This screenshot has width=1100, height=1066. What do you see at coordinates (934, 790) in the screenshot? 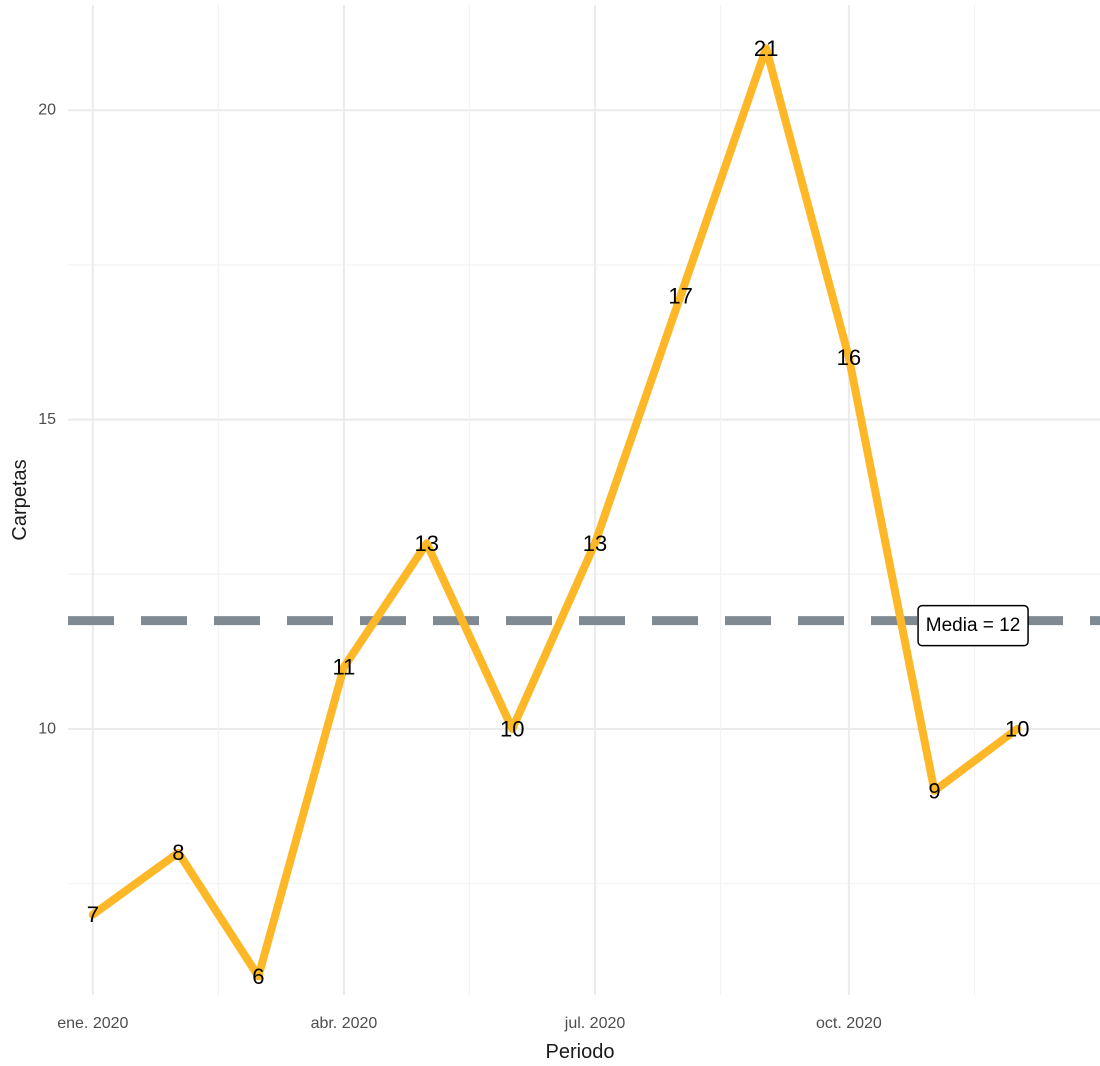
I see `data-label: 9` at bounding box center [934, 790].